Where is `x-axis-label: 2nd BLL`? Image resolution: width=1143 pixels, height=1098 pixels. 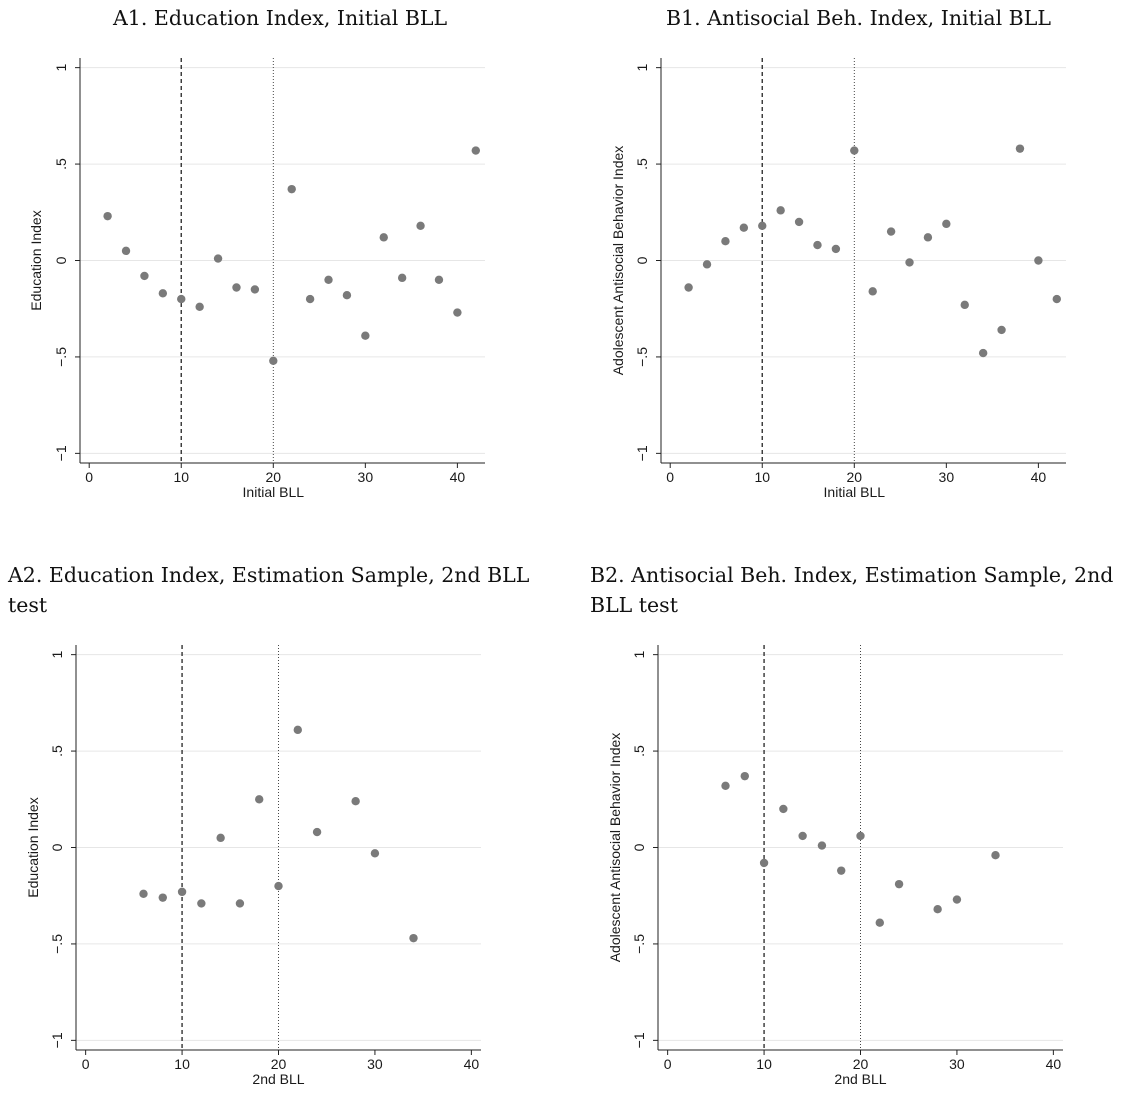 x-axis-label: 2nd BLL is located at coordinates (278, 1079).